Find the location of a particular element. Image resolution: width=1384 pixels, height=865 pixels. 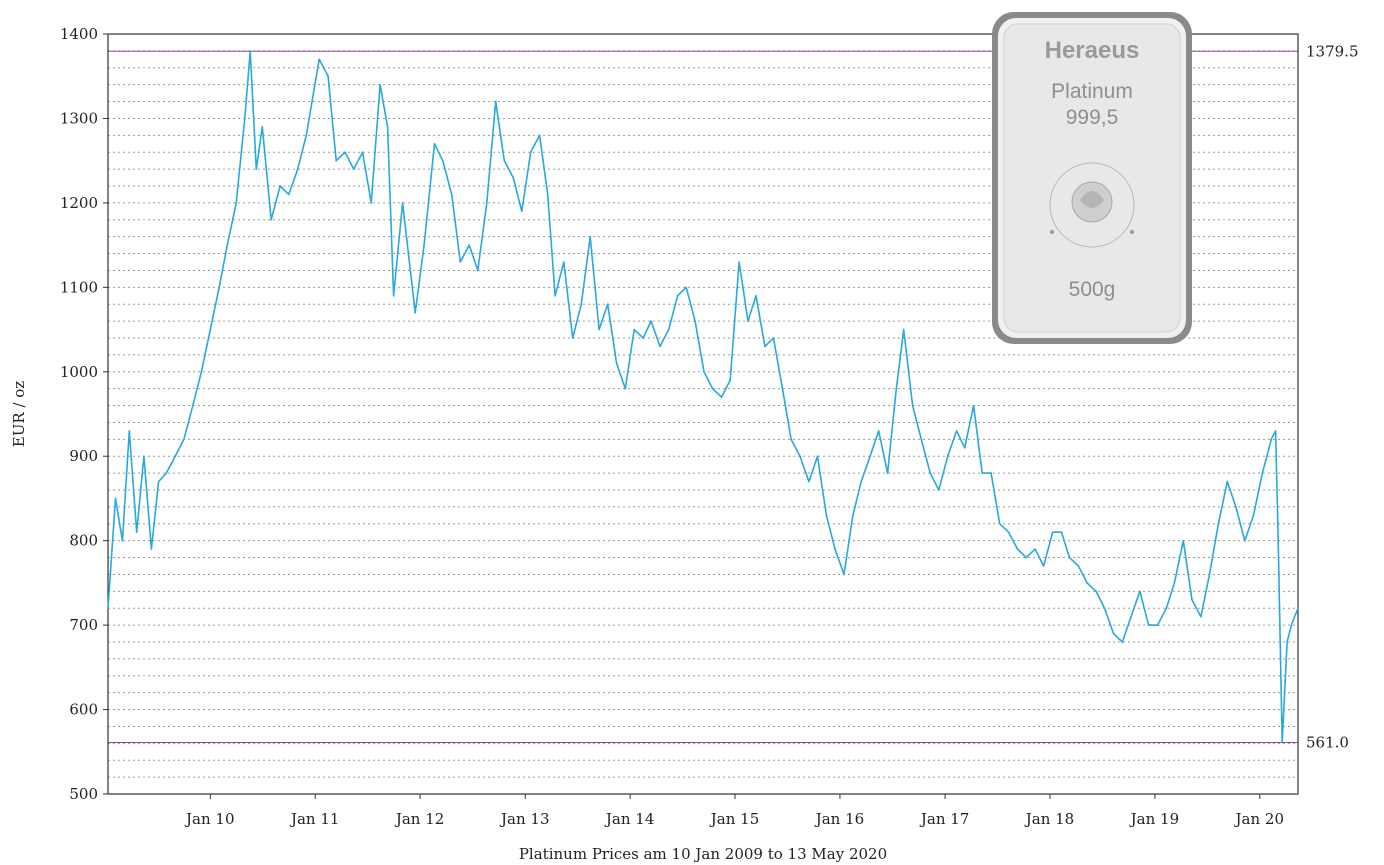

x-tick-label: Jan 19 is located at coordinates (1154, 819).